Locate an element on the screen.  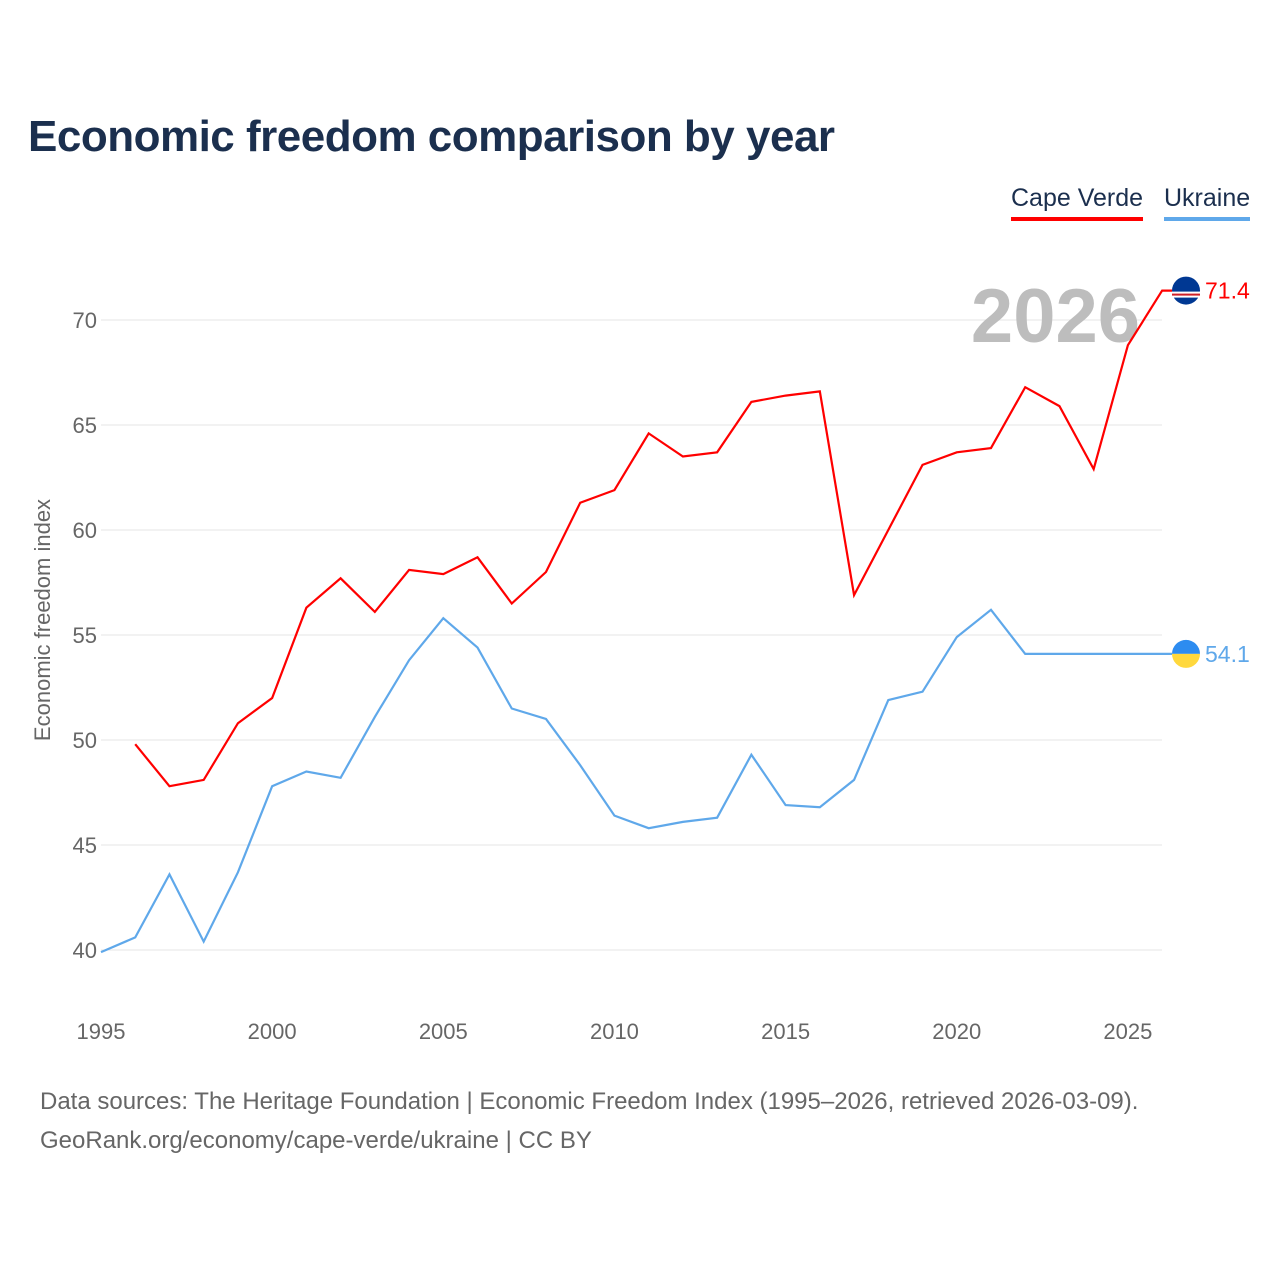
x-tick-label: 2020 is located at coordinates (956, 1031).